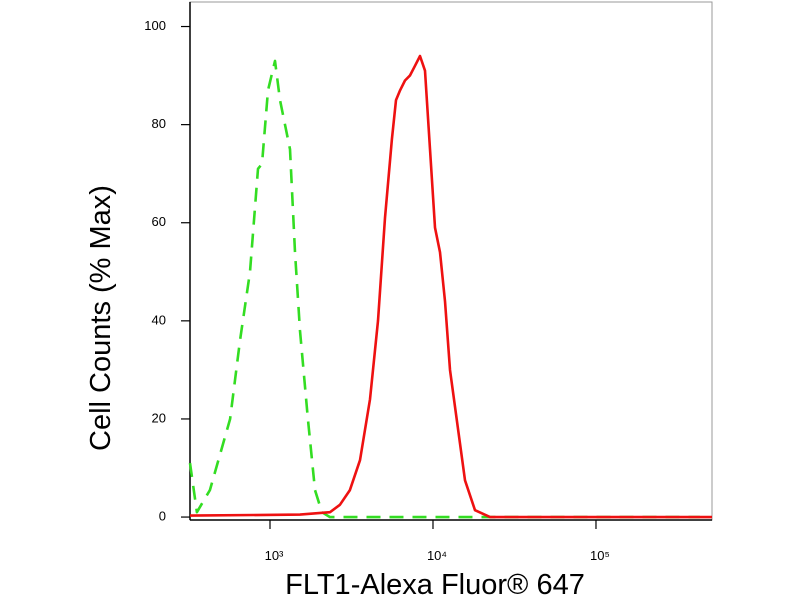  Describe the element at coordinates (274, 555) in the screenshot. I see `x-tick-label: 10³` at that location.